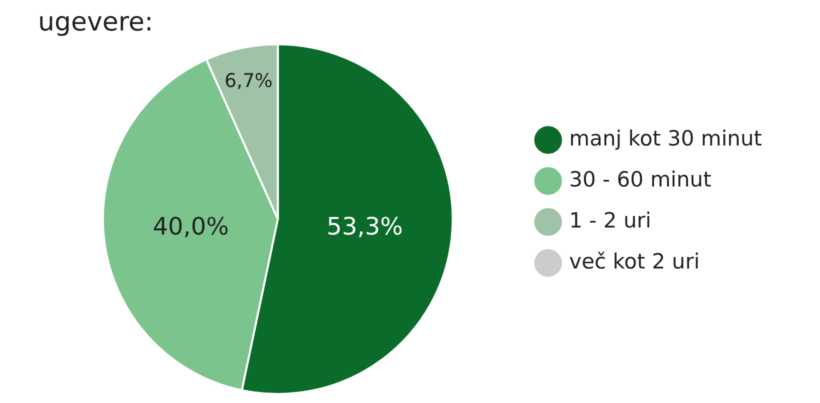 This screenshot has height=403, width=820. What do you see at coordinates (610, 220) in the screenshot?
I see `legend-label: 1 - 2 uri` at bounding box center [610, 220].